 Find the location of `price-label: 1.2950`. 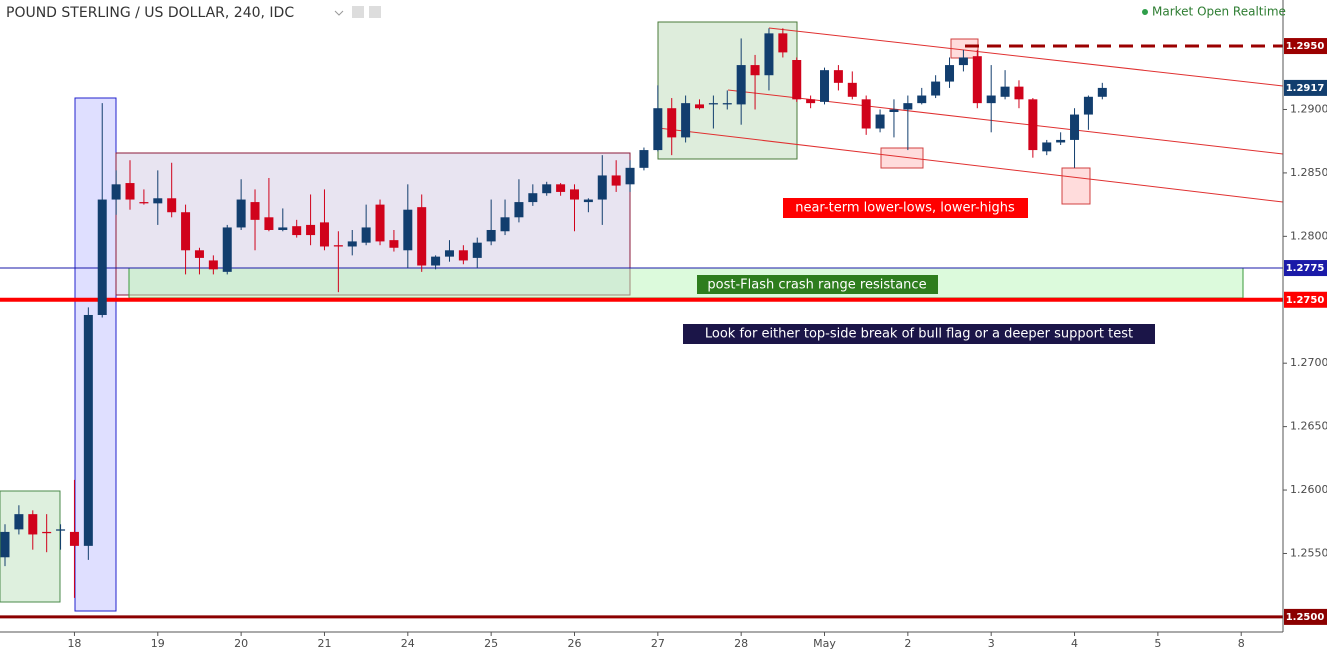

price-label: 1.2950 is located at coordinates (1305, 46).